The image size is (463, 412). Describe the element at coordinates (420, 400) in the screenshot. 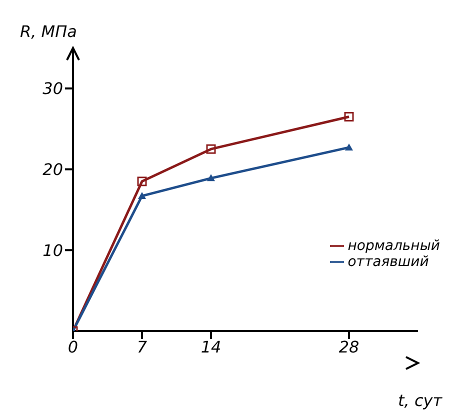

I see `x-axis-title: t, сут` at that location.